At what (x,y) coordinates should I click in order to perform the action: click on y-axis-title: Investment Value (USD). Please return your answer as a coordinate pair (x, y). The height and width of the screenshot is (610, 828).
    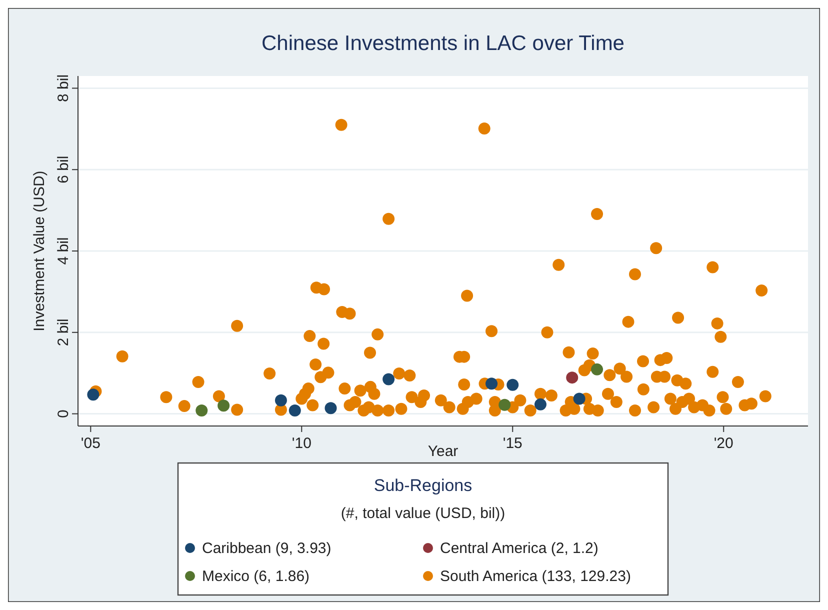
    Looking at the image, I should click on (39, 251).